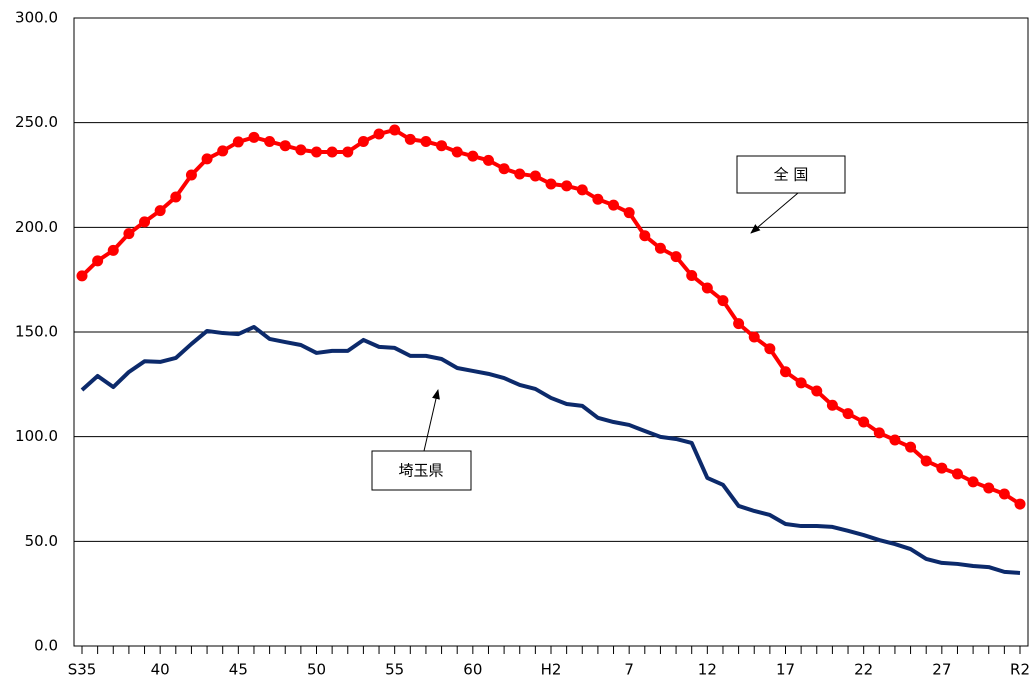 The image size is (1035, 680). I want to click on x-tick-label: 50, so click(316, 670).